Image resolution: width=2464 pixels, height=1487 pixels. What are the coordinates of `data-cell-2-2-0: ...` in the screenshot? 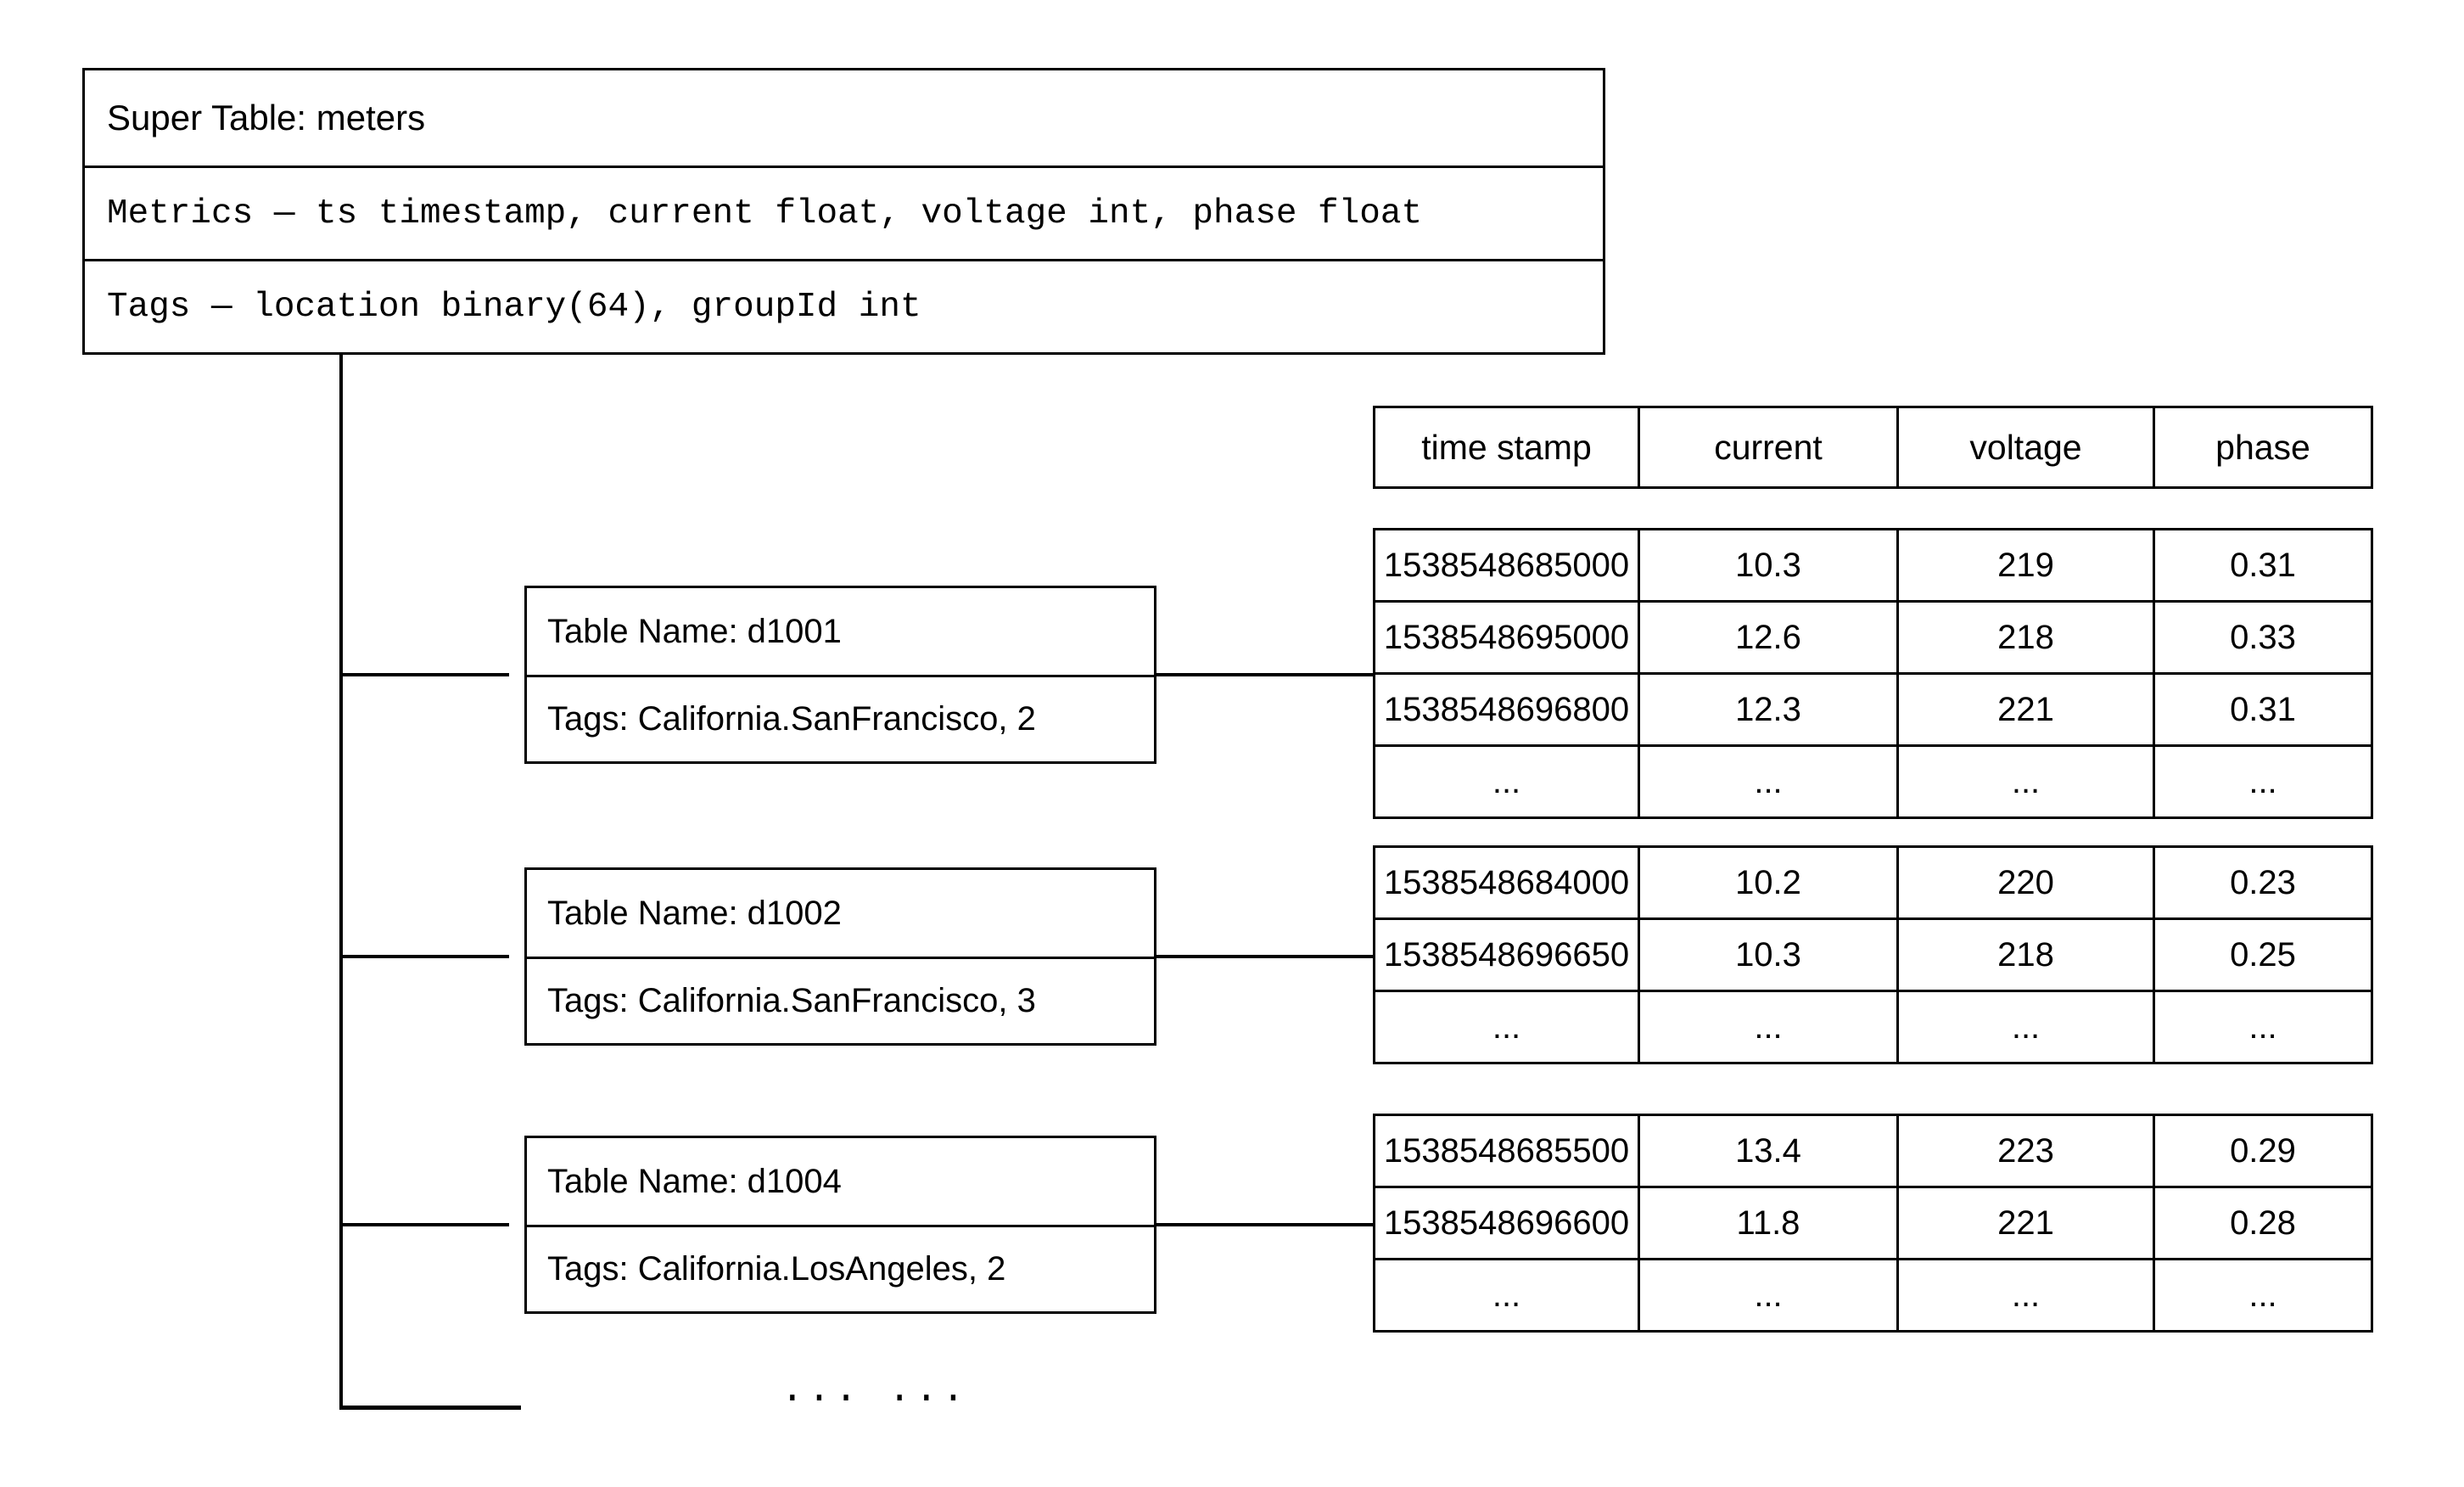 It's located at (1506, 1295).